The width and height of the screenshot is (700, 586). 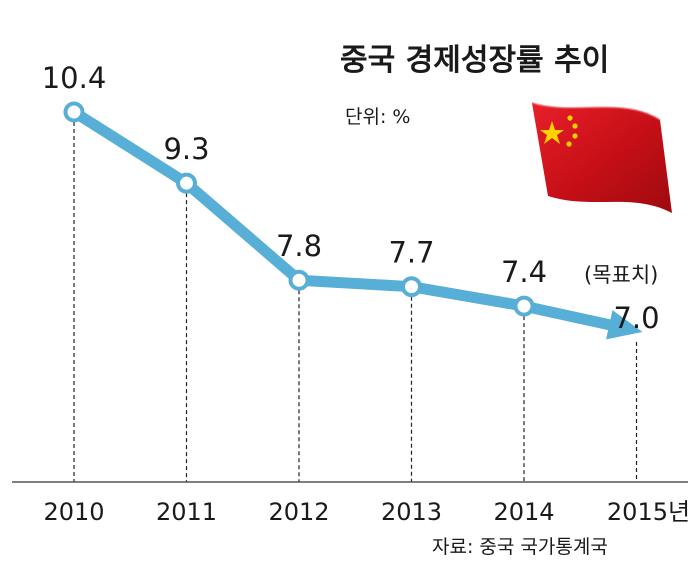 I want to click on target-label: (목표치), so click(x=621, y=275).